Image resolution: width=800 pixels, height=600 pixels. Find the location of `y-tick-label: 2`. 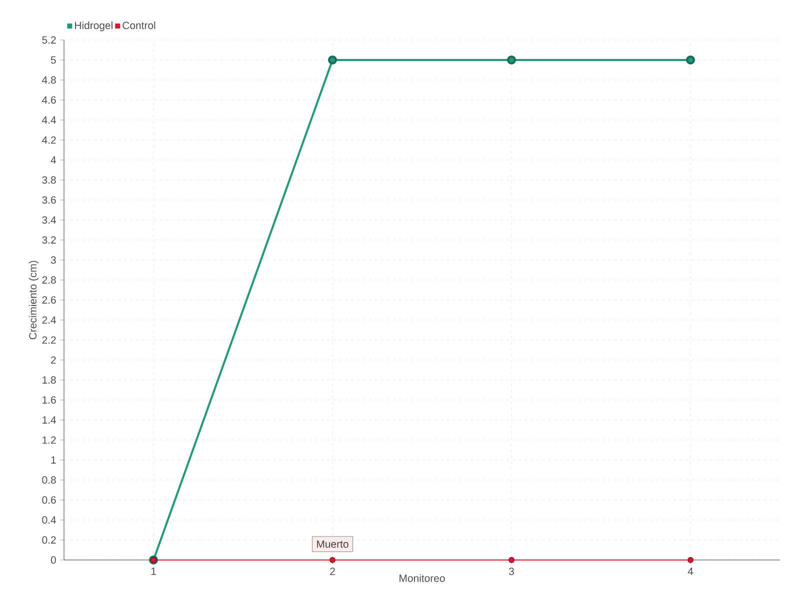

y-tick-label: 2 is located at coordinates (53, 360).